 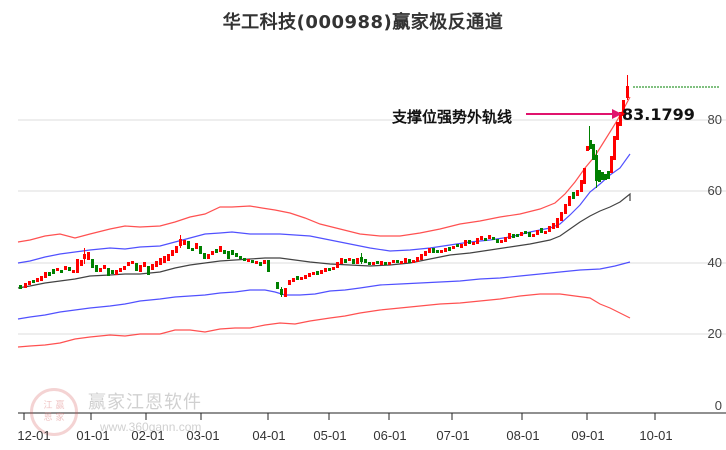 I want to click on x-tick-label: 04-01, so click(x=269, y=435).